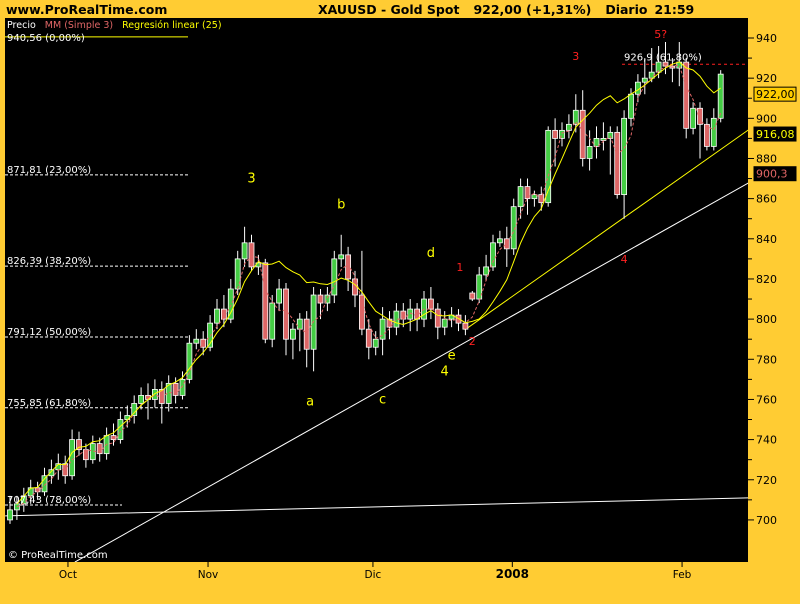  Describe the element at coordinates (766, 199) in the screenshot. I see `y-tick-label: 860` at that location.